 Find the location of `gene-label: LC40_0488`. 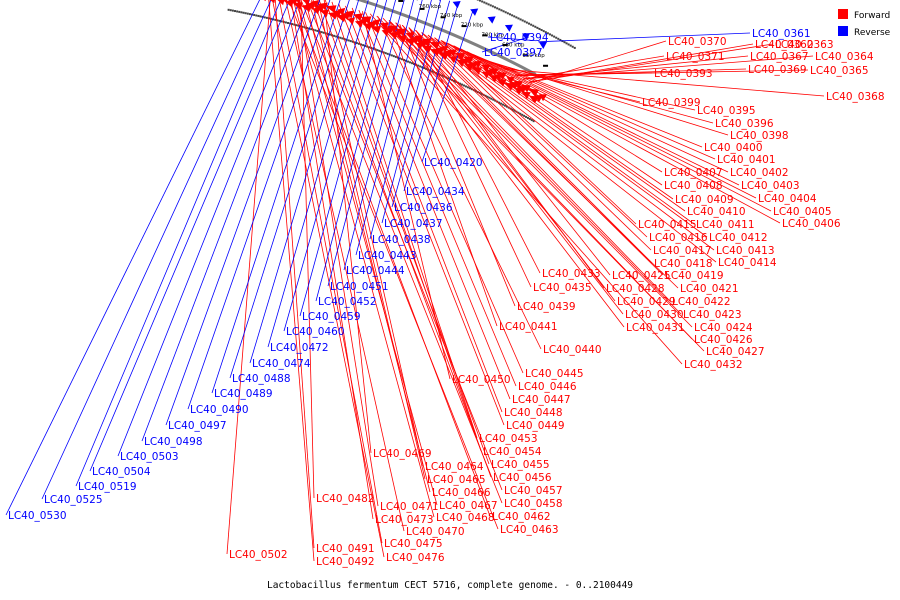

gene-label: LC40_0488 is located at coordinates (261, 379).